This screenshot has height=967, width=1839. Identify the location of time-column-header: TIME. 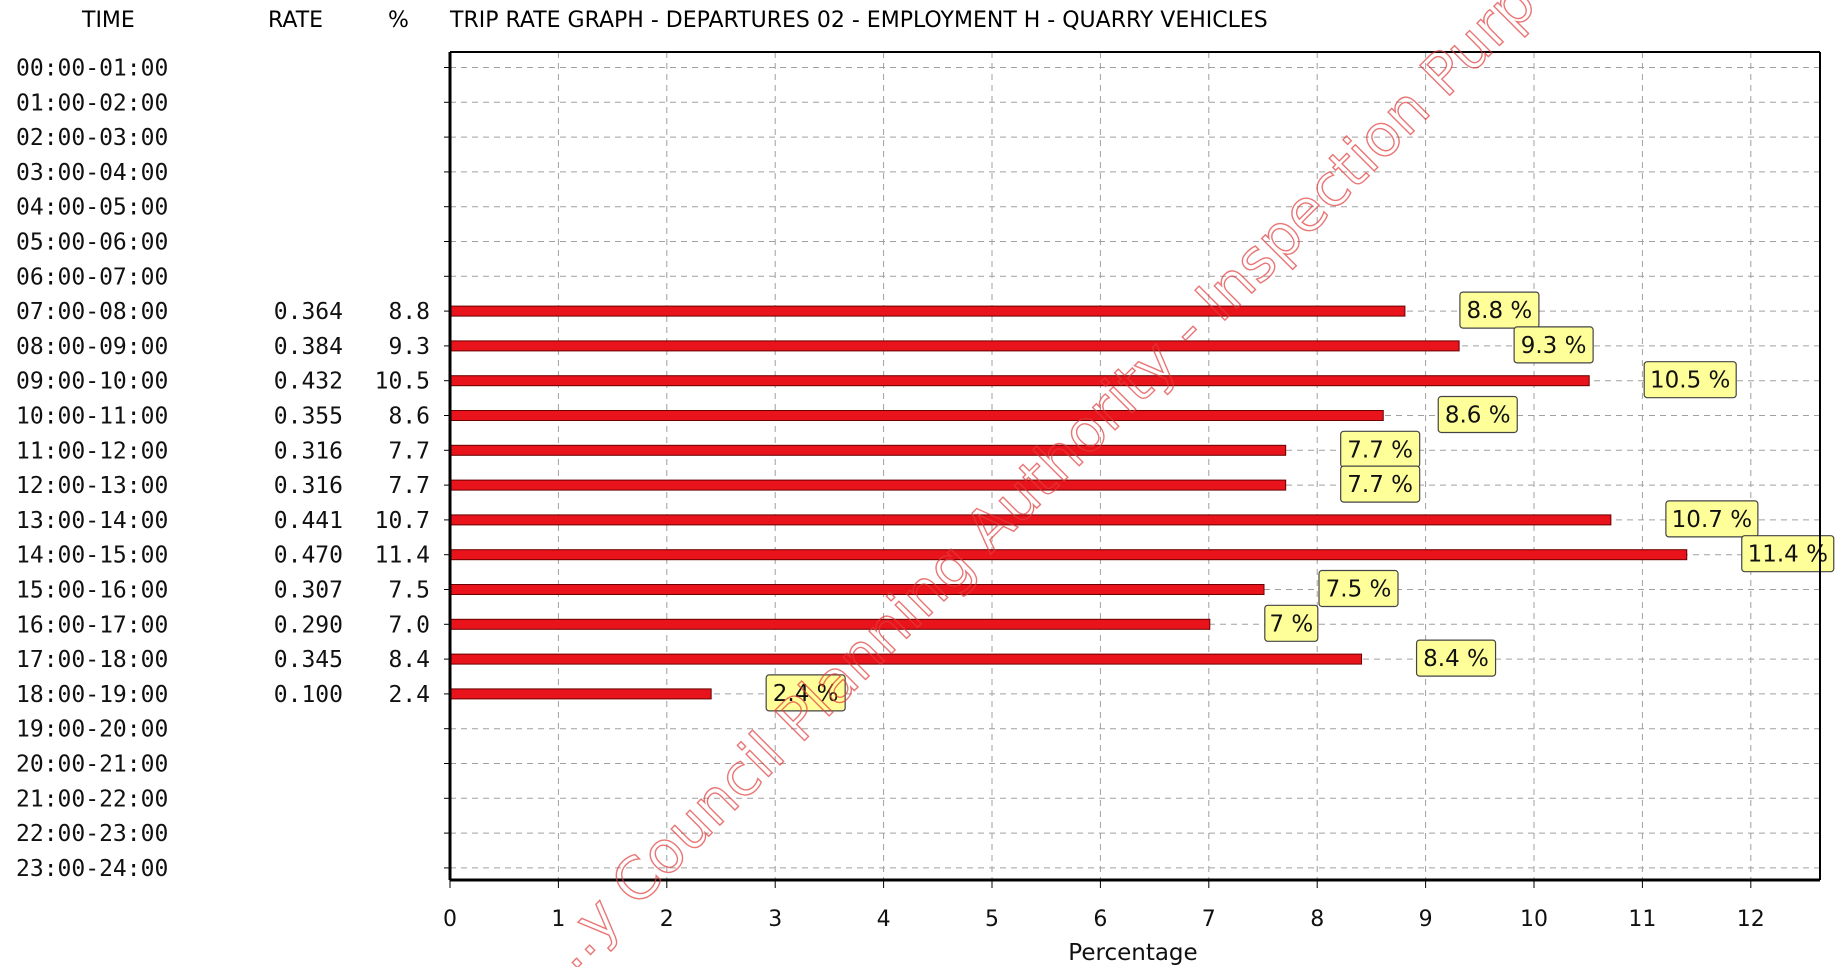
(108, 20).